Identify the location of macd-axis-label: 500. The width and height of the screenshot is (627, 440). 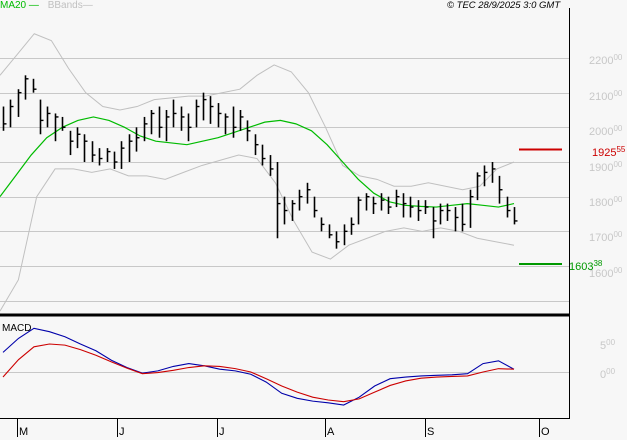
(608, 345).